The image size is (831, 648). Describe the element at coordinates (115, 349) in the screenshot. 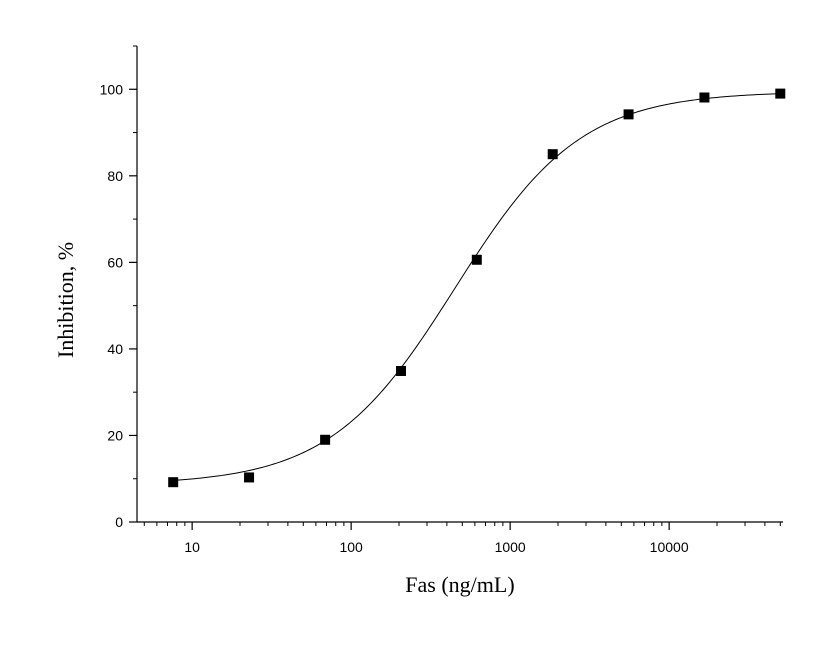

I see `y-tick-label: 40` at that location.